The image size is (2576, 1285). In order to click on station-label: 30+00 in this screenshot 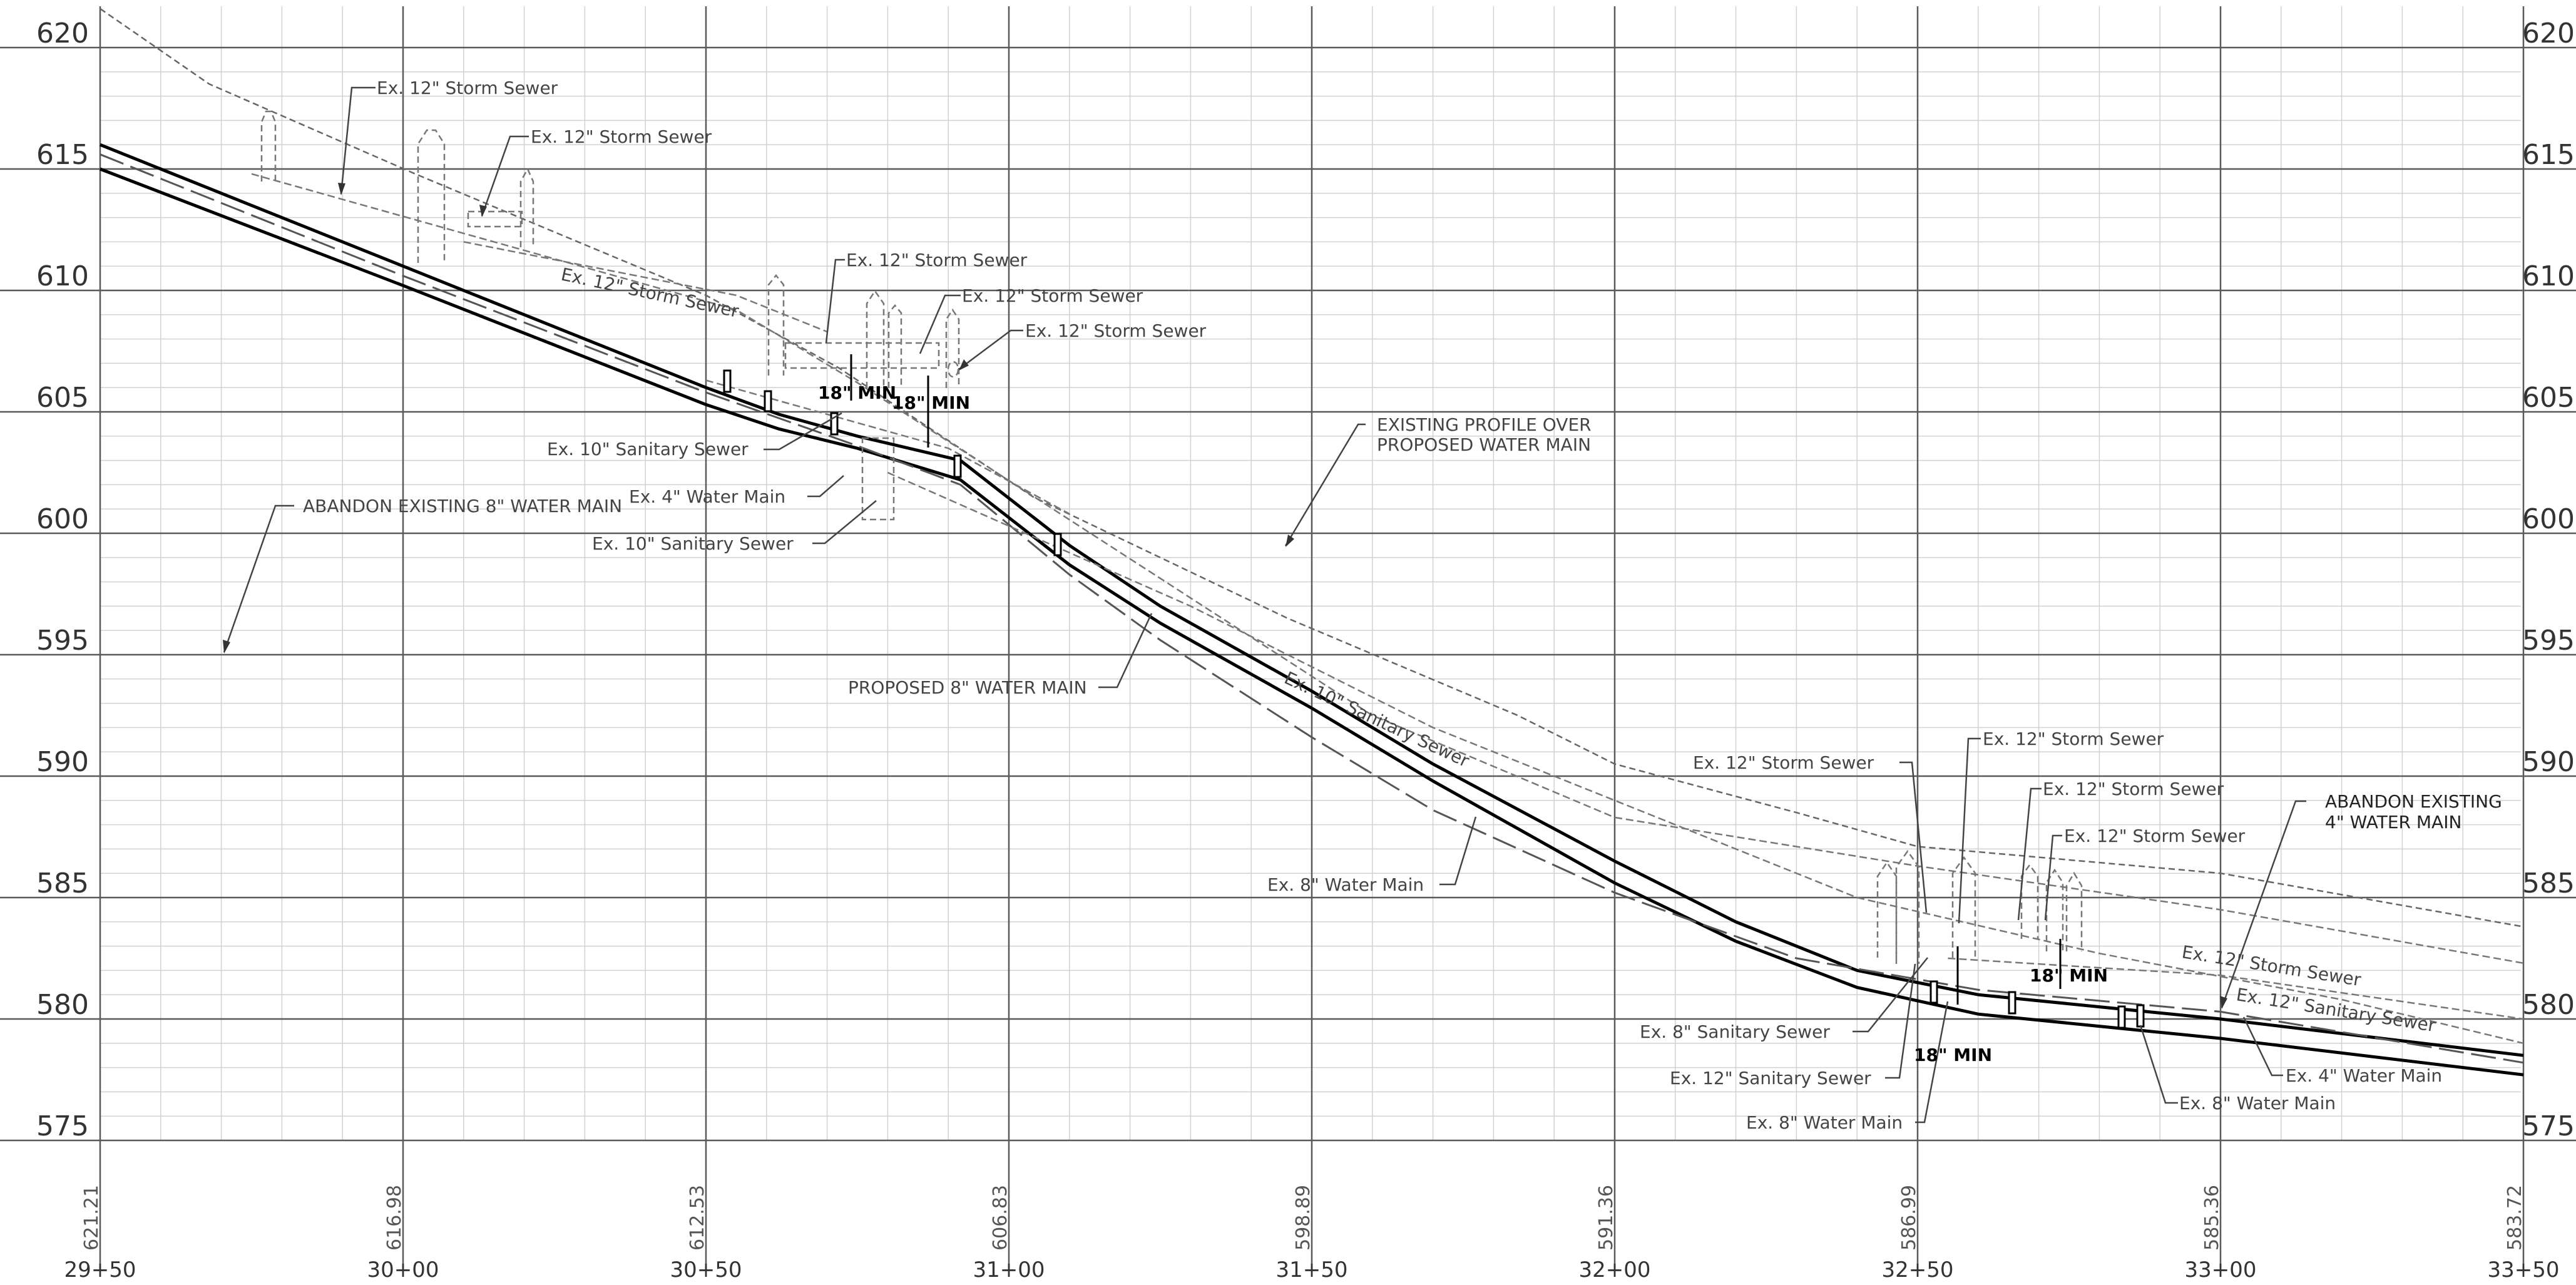, I will do `click(403, 1269)`.